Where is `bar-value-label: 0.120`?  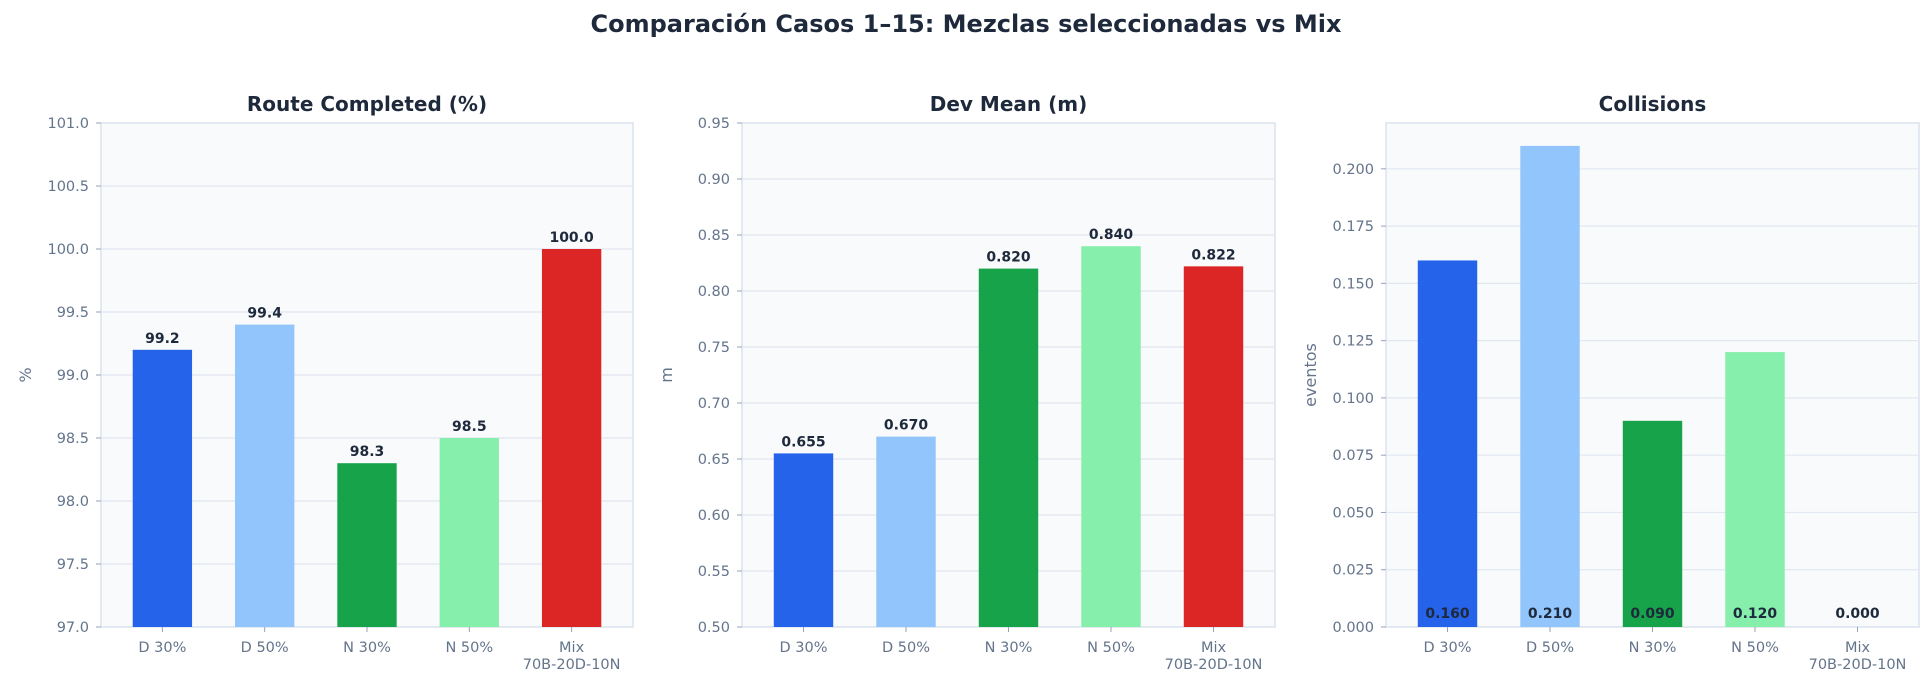
bar-value-label: 0.120 is located at coordinates (1755, 614).